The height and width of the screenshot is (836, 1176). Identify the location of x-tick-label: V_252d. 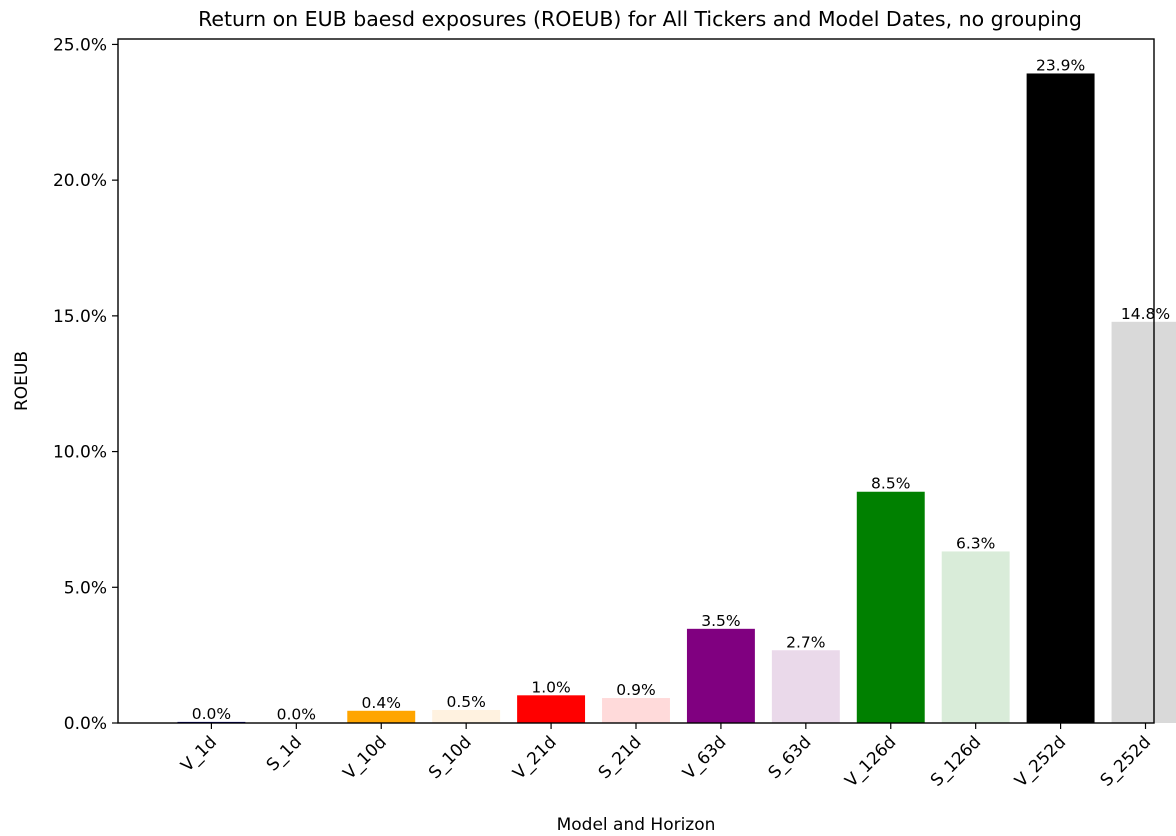
(1040, 761).